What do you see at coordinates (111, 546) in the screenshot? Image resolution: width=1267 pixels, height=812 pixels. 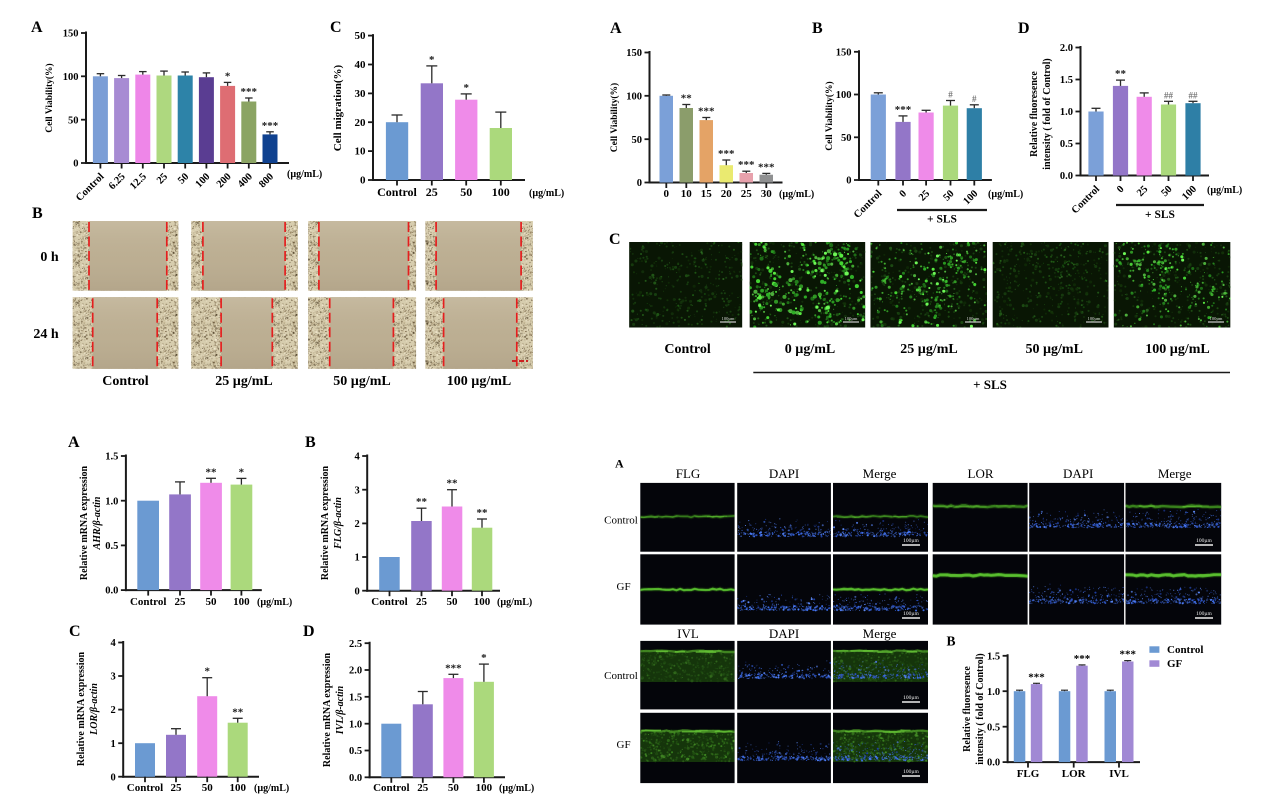 I see `svg-text: 0.5` at bounding box center [111, 546].